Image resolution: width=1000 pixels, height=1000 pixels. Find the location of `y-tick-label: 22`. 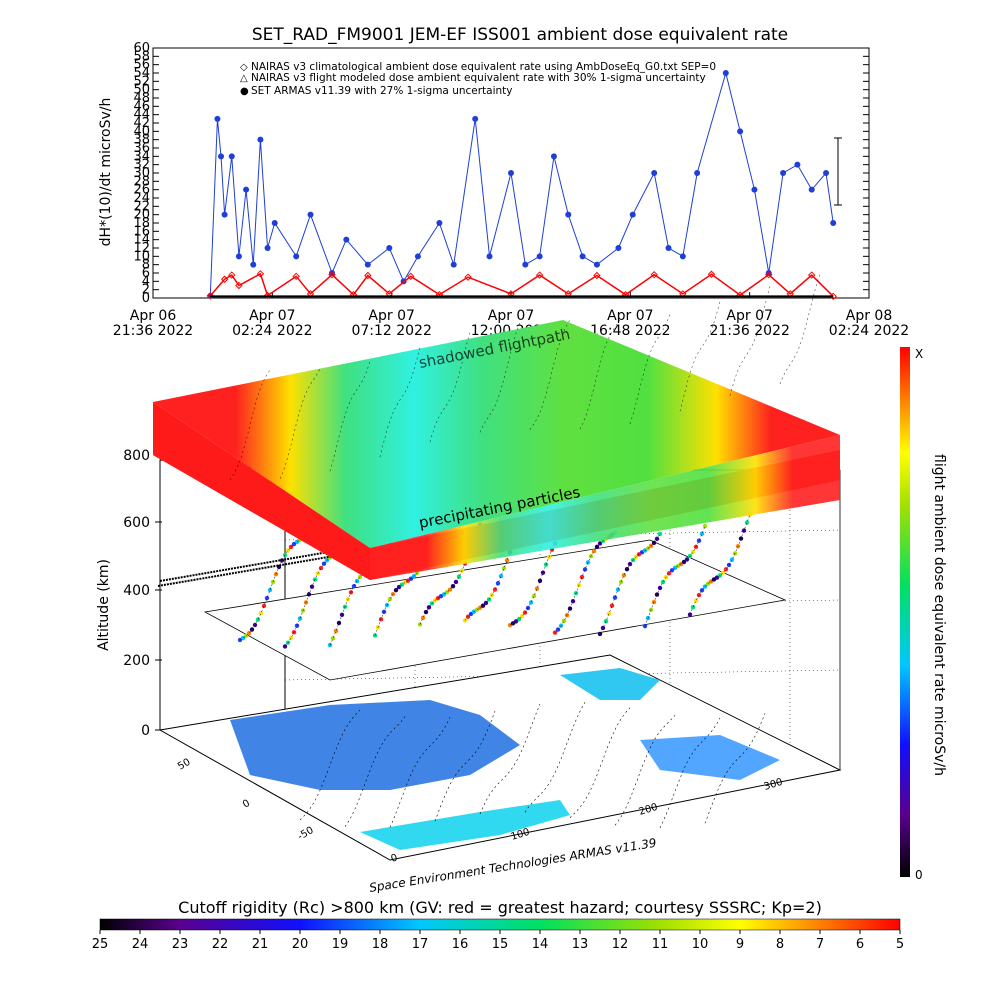

y-tick-label: 22 is located at coordinates (141, 206).